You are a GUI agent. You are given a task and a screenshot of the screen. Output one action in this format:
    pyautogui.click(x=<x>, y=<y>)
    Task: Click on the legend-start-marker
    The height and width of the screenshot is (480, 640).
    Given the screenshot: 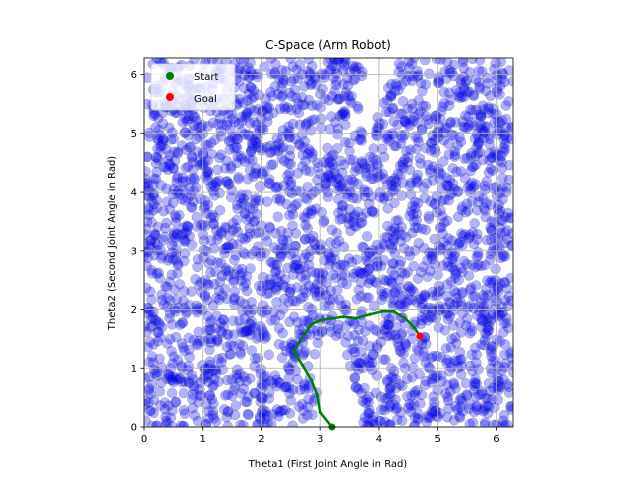 What is the action you would take?
    pyautogui.click(x=170, y=76)
    